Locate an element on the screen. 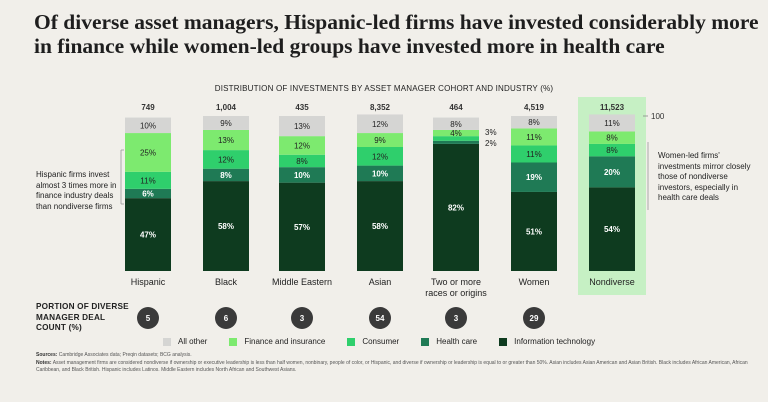  bar-women-health-care is located at coordinates (534, 177).